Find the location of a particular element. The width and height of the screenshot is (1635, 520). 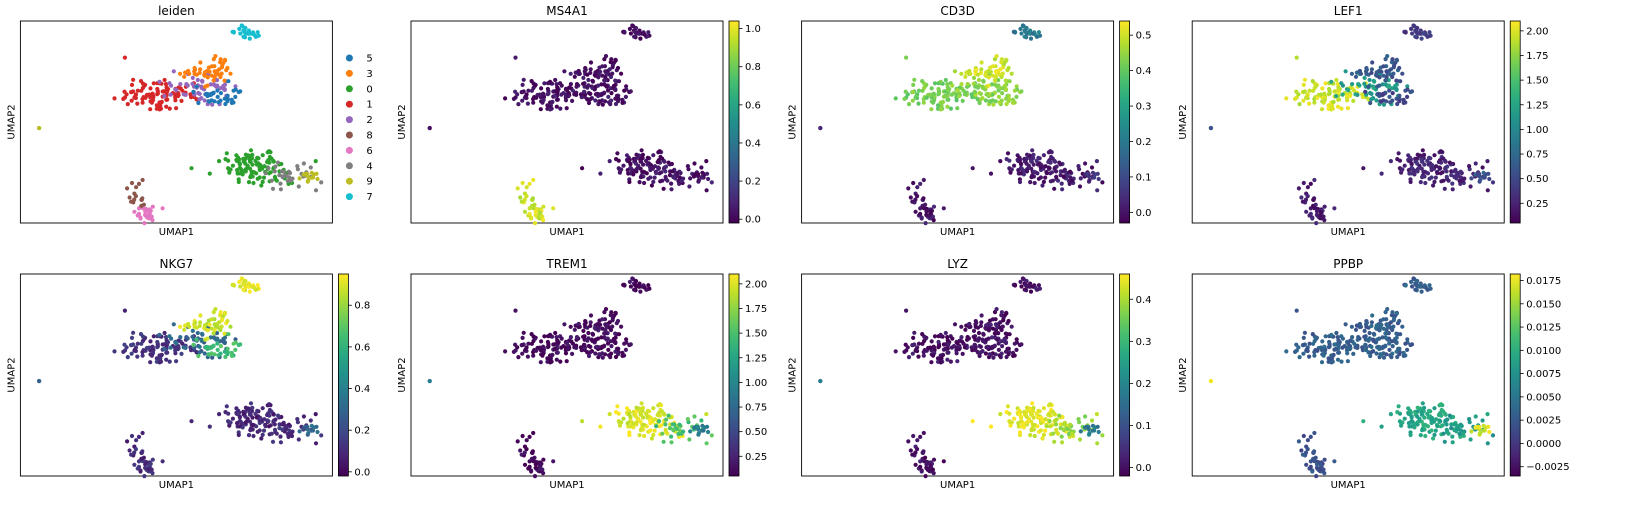

legend-label: 9 is located at coordinates (369, 182).